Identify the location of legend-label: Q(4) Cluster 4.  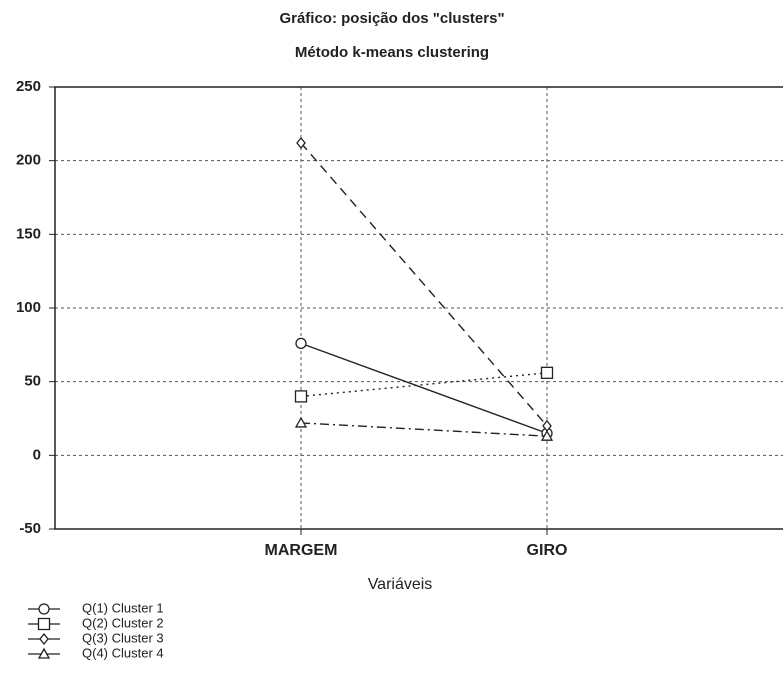
(123, 652).